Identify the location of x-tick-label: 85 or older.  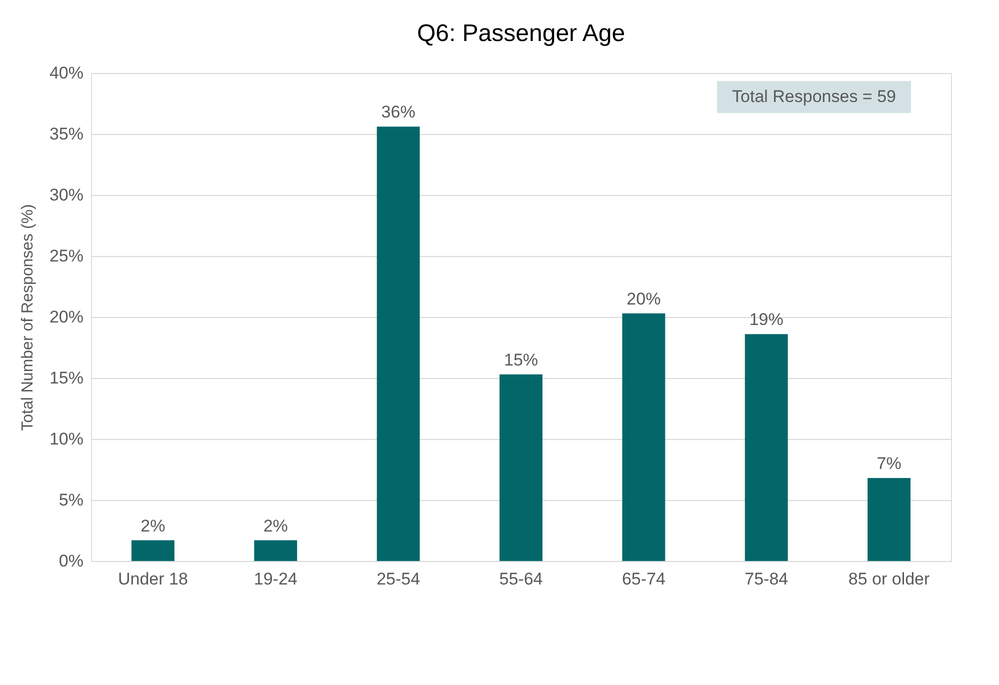
(889, 579).